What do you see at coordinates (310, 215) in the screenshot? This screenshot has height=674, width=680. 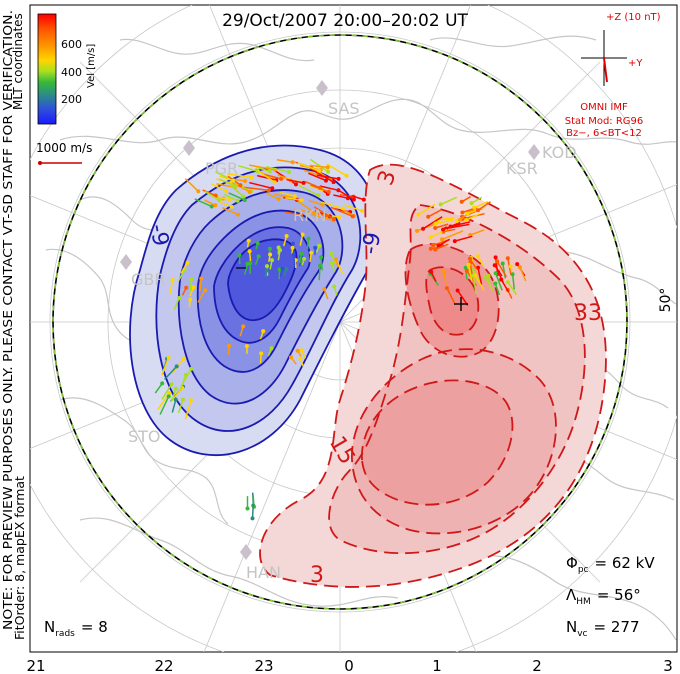 I see `station-label-rkn: RKN` at bounding box center [310, 215].